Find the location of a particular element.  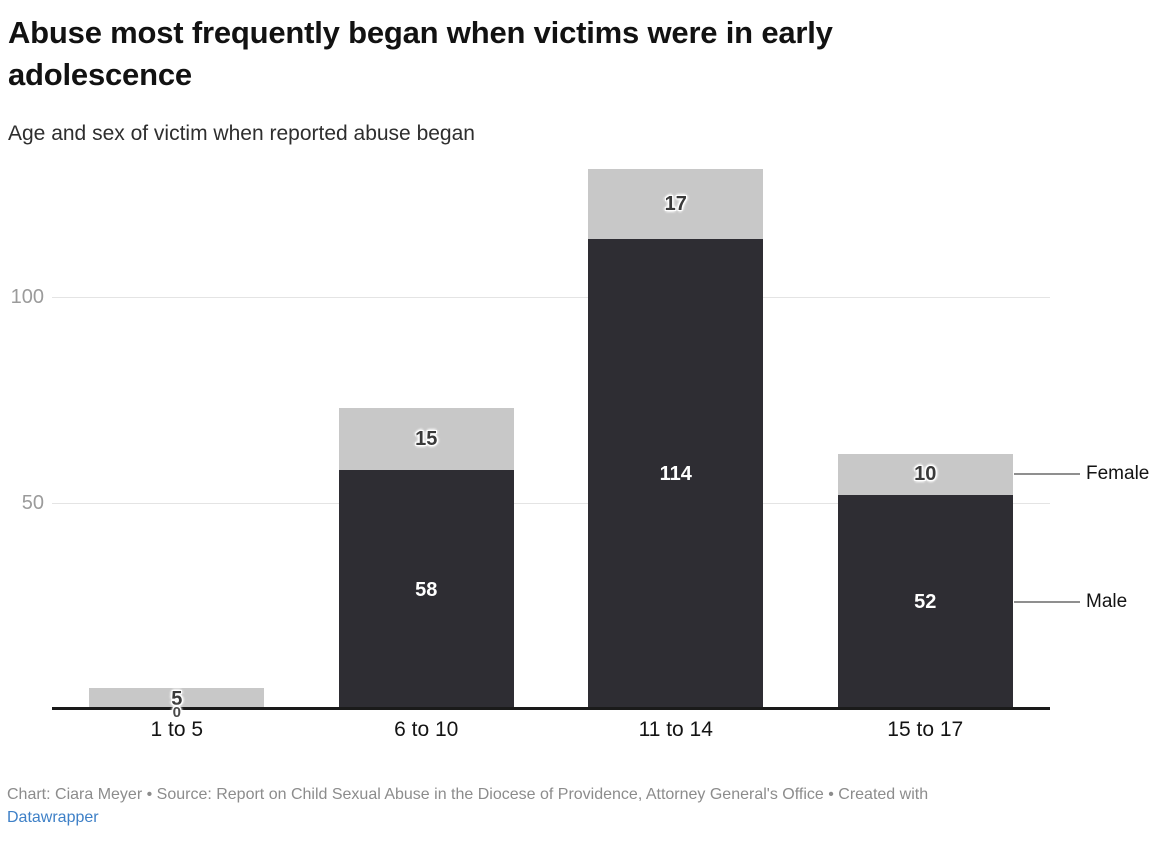

y-axis-tick-label: 100 is located at coordinates (27, 297).